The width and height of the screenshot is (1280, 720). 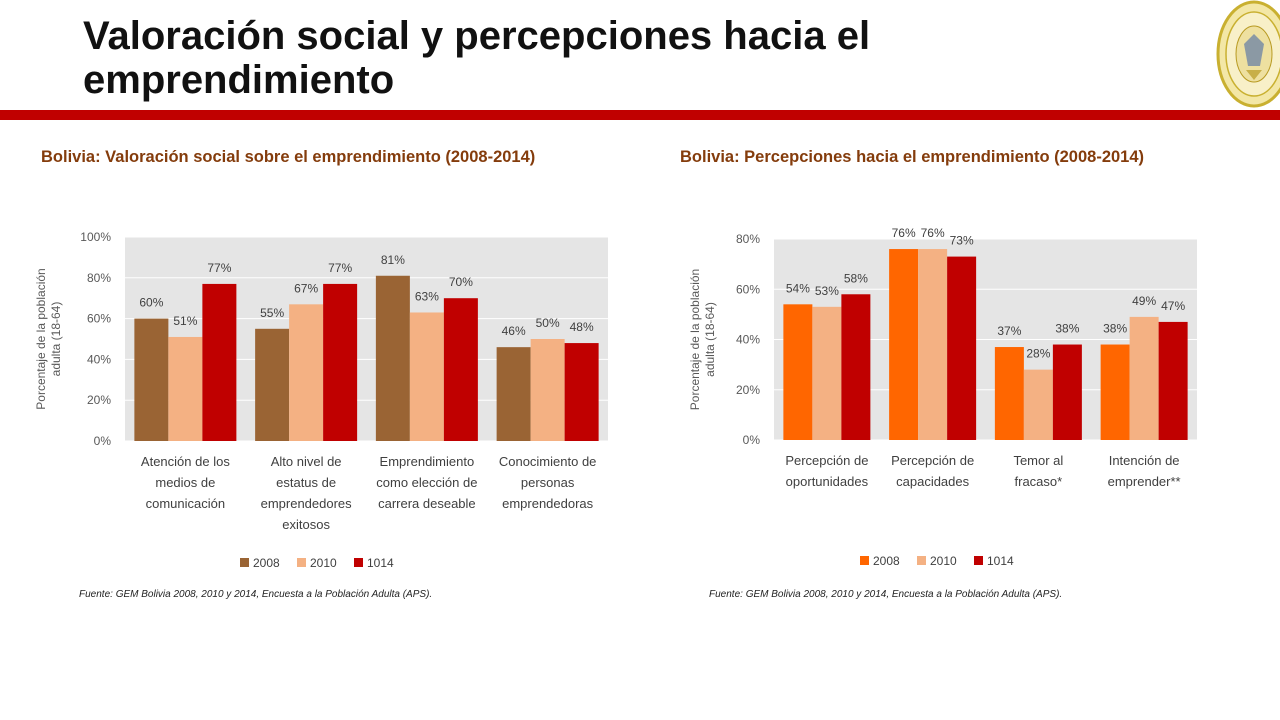 I want to click on university-seal-icon, so click(x=1248, y=54).